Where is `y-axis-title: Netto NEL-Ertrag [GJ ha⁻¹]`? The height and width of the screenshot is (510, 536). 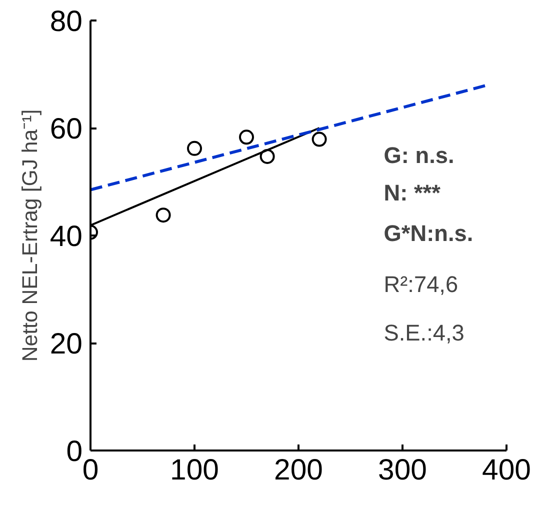
y-axis-title: Netto NEL-Ertrag [GJ ha⁻¹] is located at coordinates (30, 235).